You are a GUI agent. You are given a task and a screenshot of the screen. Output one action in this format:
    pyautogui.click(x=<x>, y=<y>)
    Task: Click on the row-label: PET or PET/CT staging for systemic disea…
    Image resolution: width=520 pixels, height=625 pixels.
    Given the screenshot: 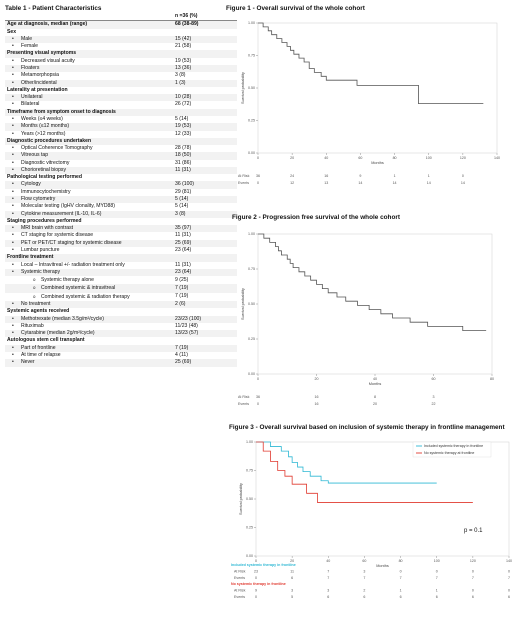 What is the action you would take?
    pyautogui.click(x=89, y=243)
    